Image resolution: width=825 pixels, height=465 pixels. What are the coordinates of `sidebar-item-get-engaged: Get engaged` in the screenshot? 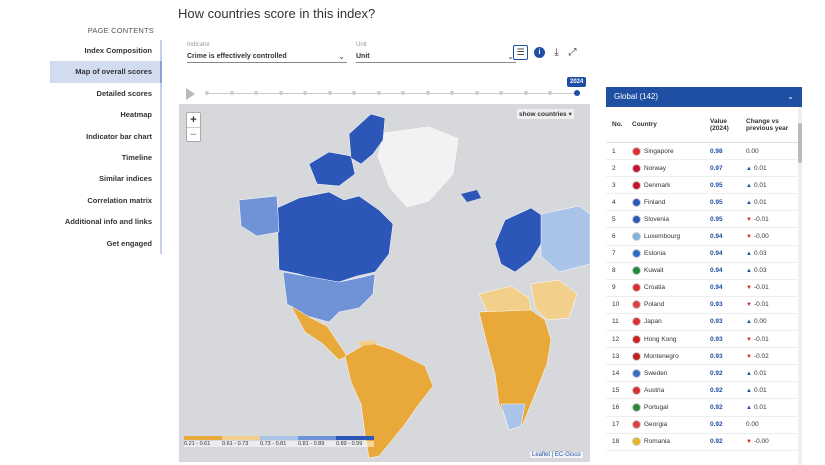 It's located at (106, 243).